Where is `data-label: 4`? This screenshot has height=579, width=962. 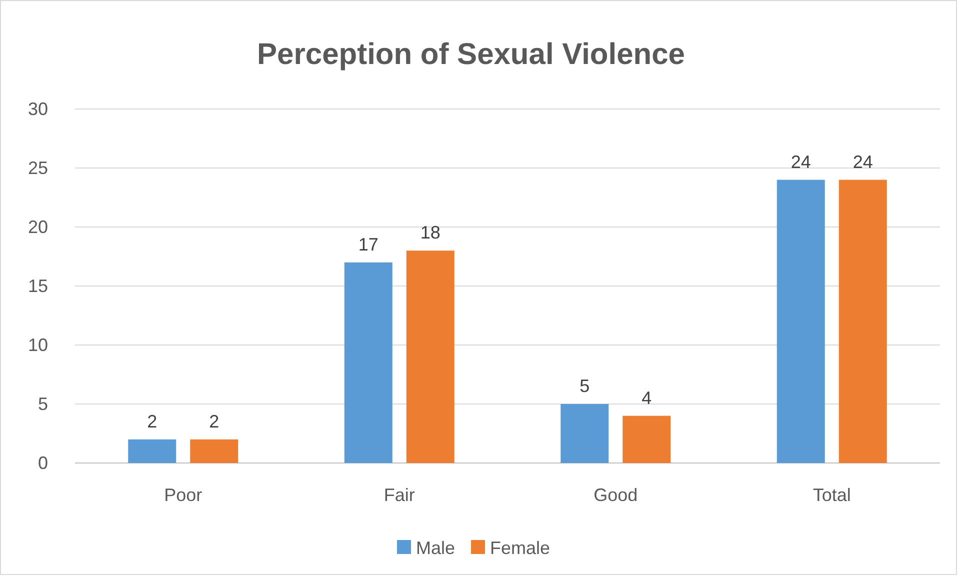
data-label: 4 is located at coordinates (647, 398).